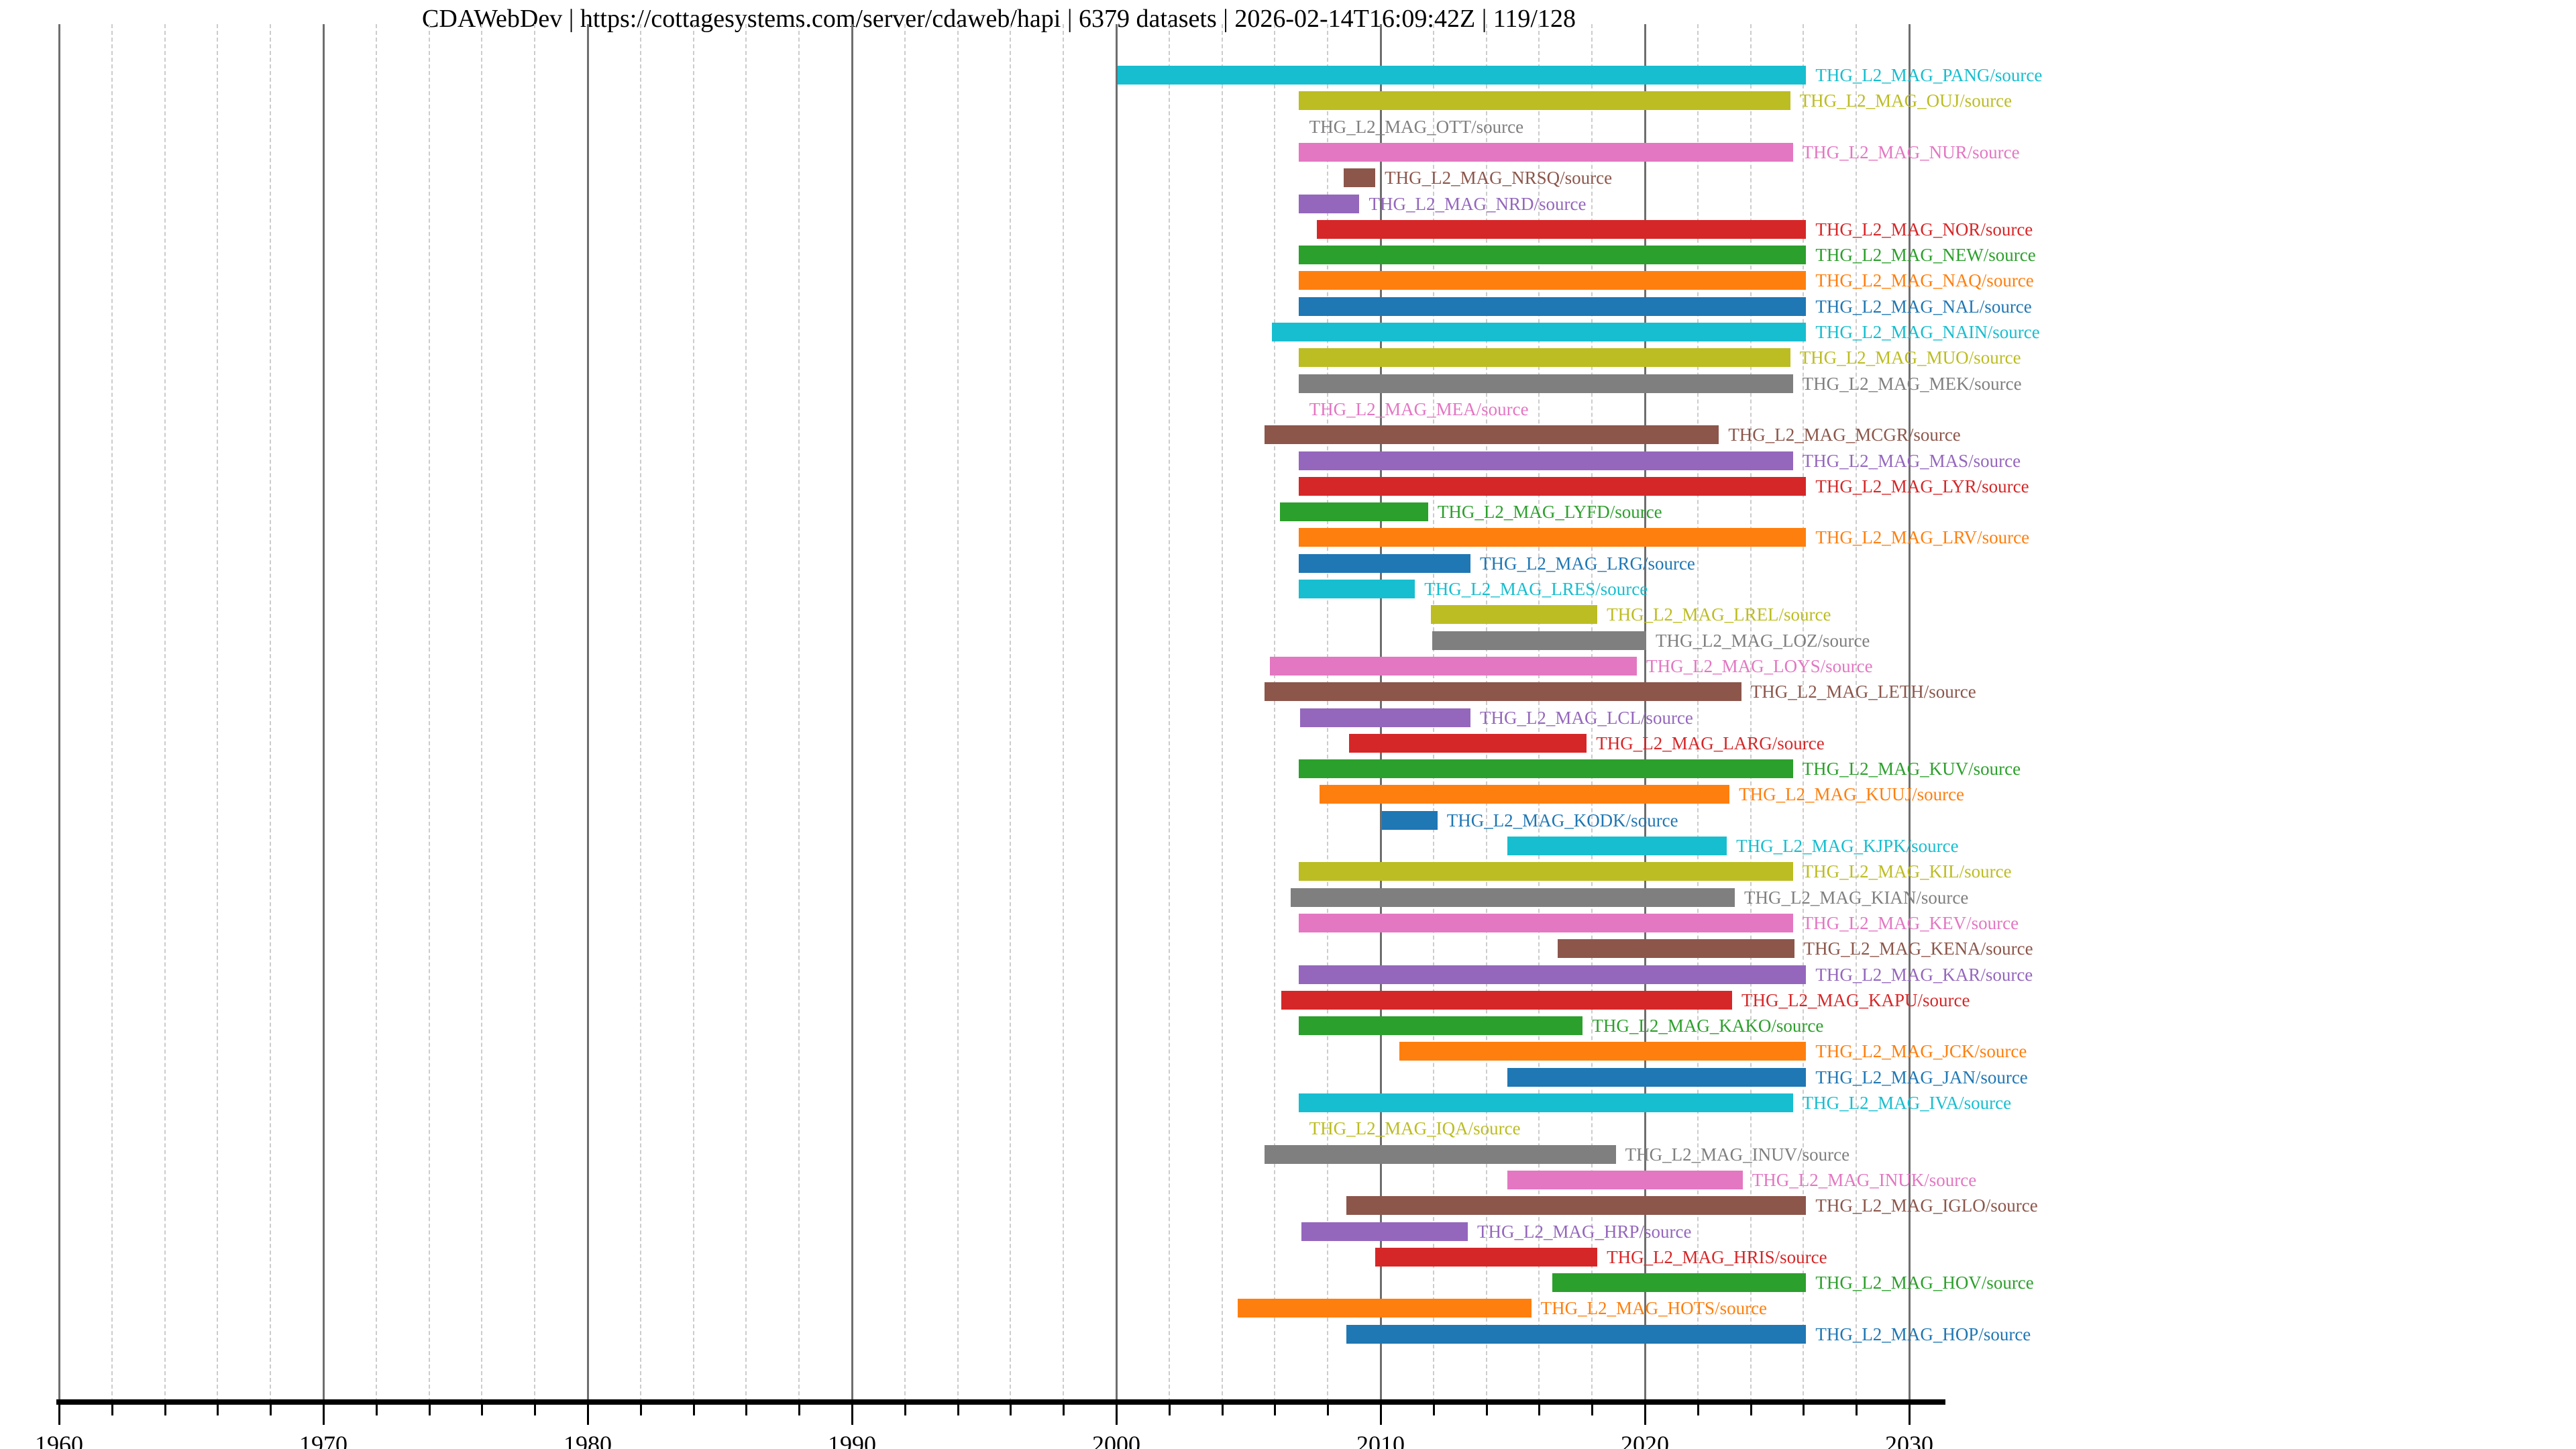  What do you see at coordinates (1710, 743) in the screenshot?
I see `dataset-label: THG_L2_MAG_LARG/source` at bounding box center [1710, 743].